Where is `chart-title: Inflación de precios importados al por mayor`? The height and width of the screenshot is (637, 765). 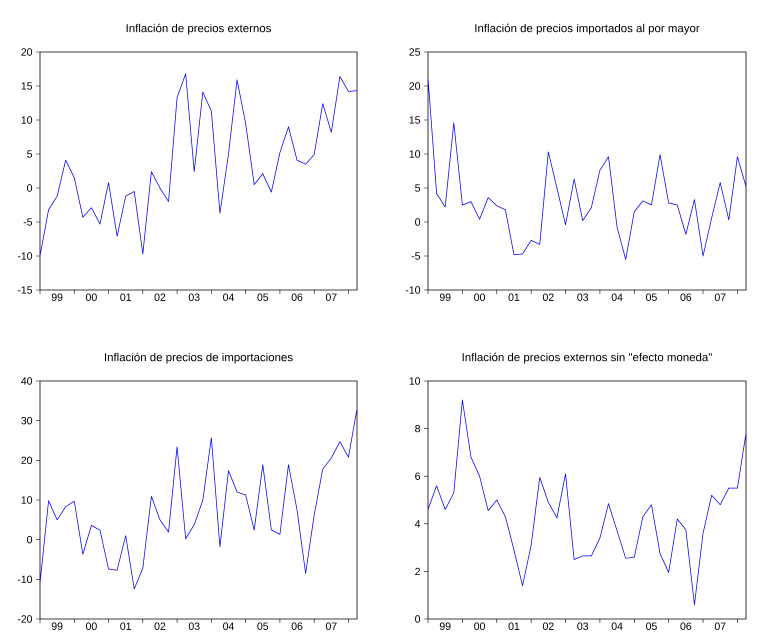 chart-title: Inflación de precios importados al por mayor is located at coordinates (587, 29).